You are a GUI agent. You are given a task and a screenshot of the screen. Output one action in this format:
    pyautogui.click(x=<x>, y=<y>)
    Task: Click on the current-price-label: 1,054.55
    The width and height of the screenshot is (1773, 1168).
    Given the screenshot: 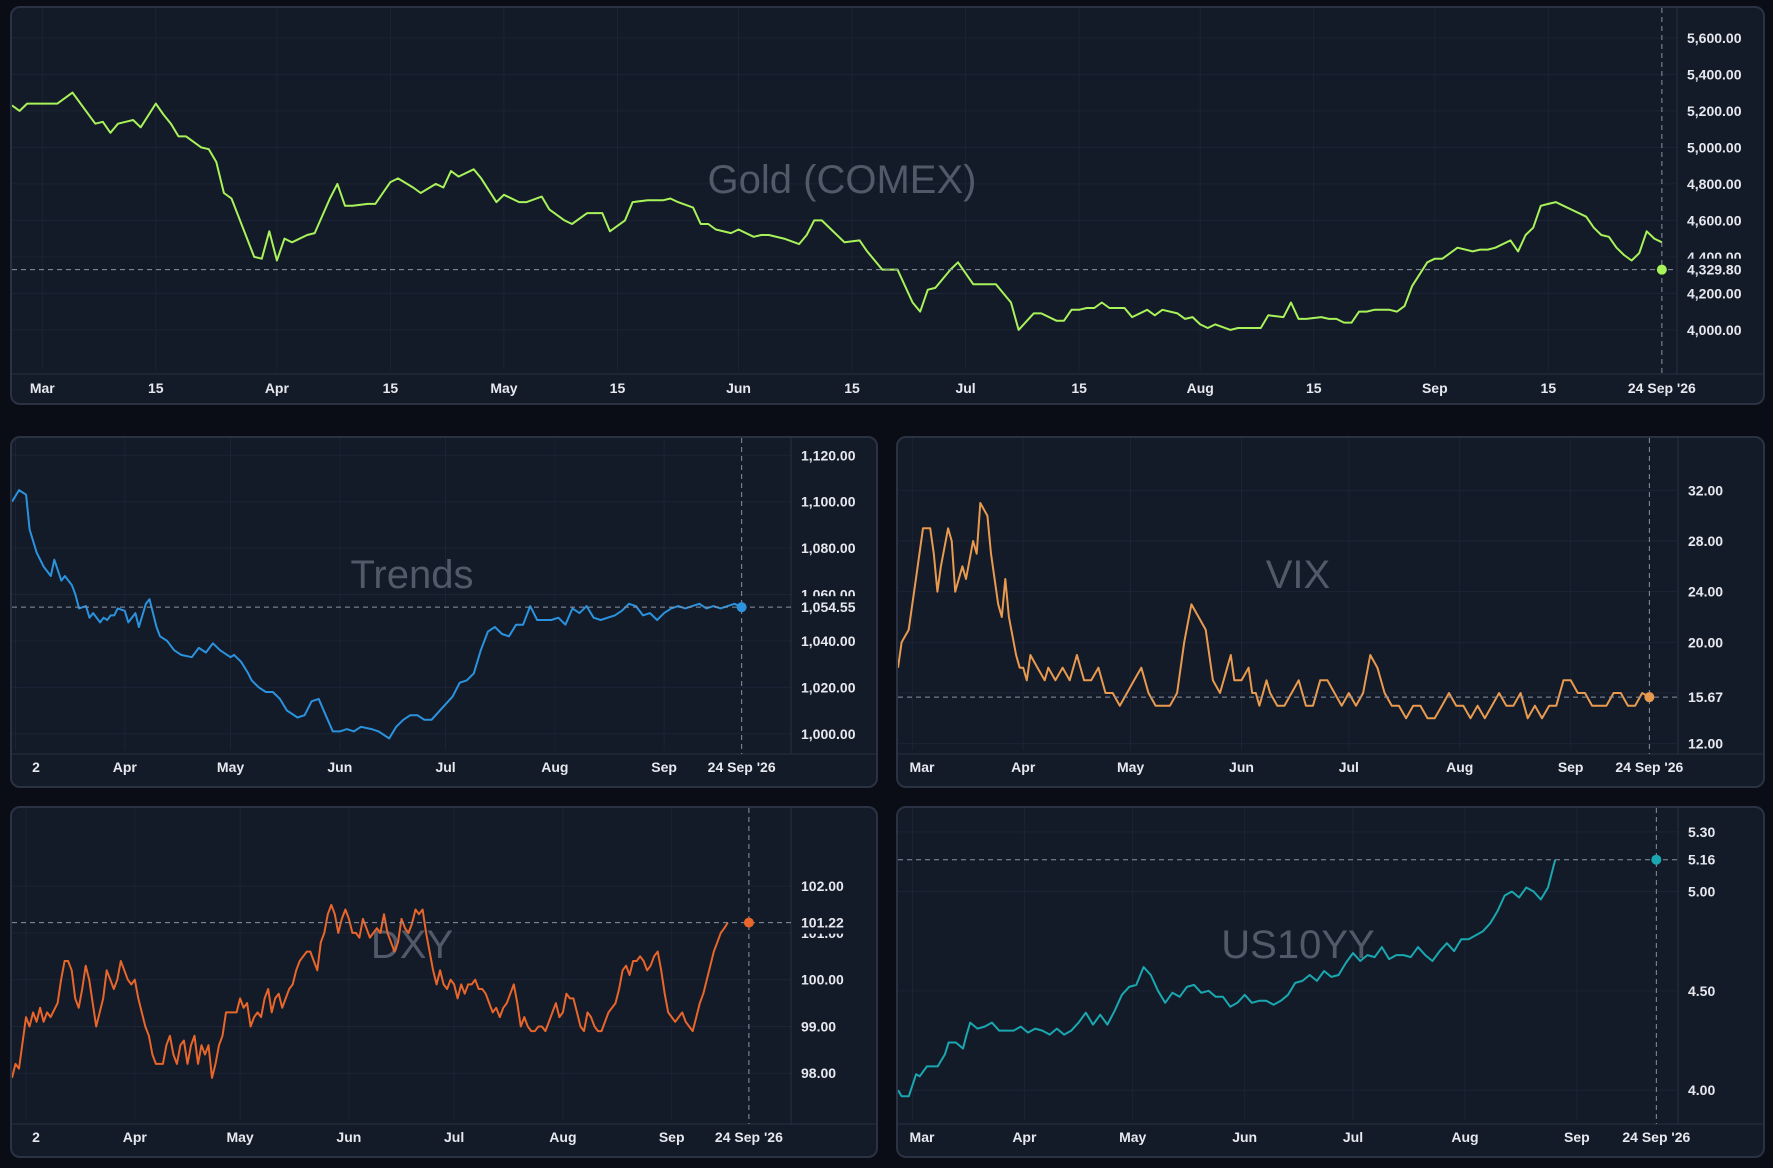 What is the action you would take?
    pyautogui.click(x=828, y=607)
    